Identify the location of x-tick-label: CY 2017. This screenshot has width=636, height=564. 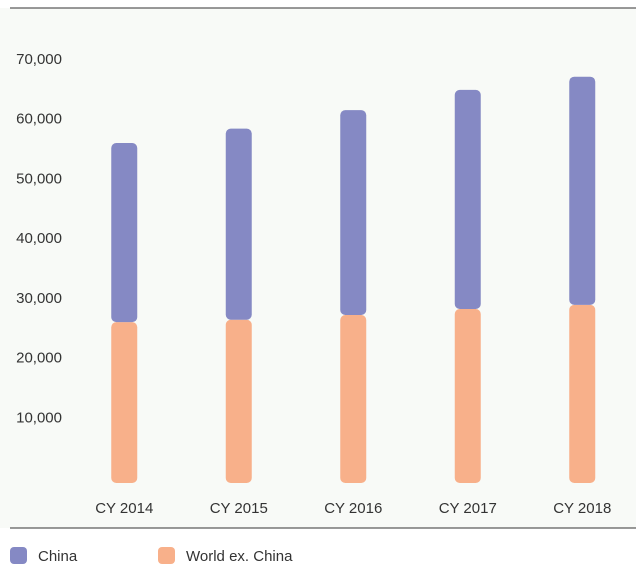
(468, 508).